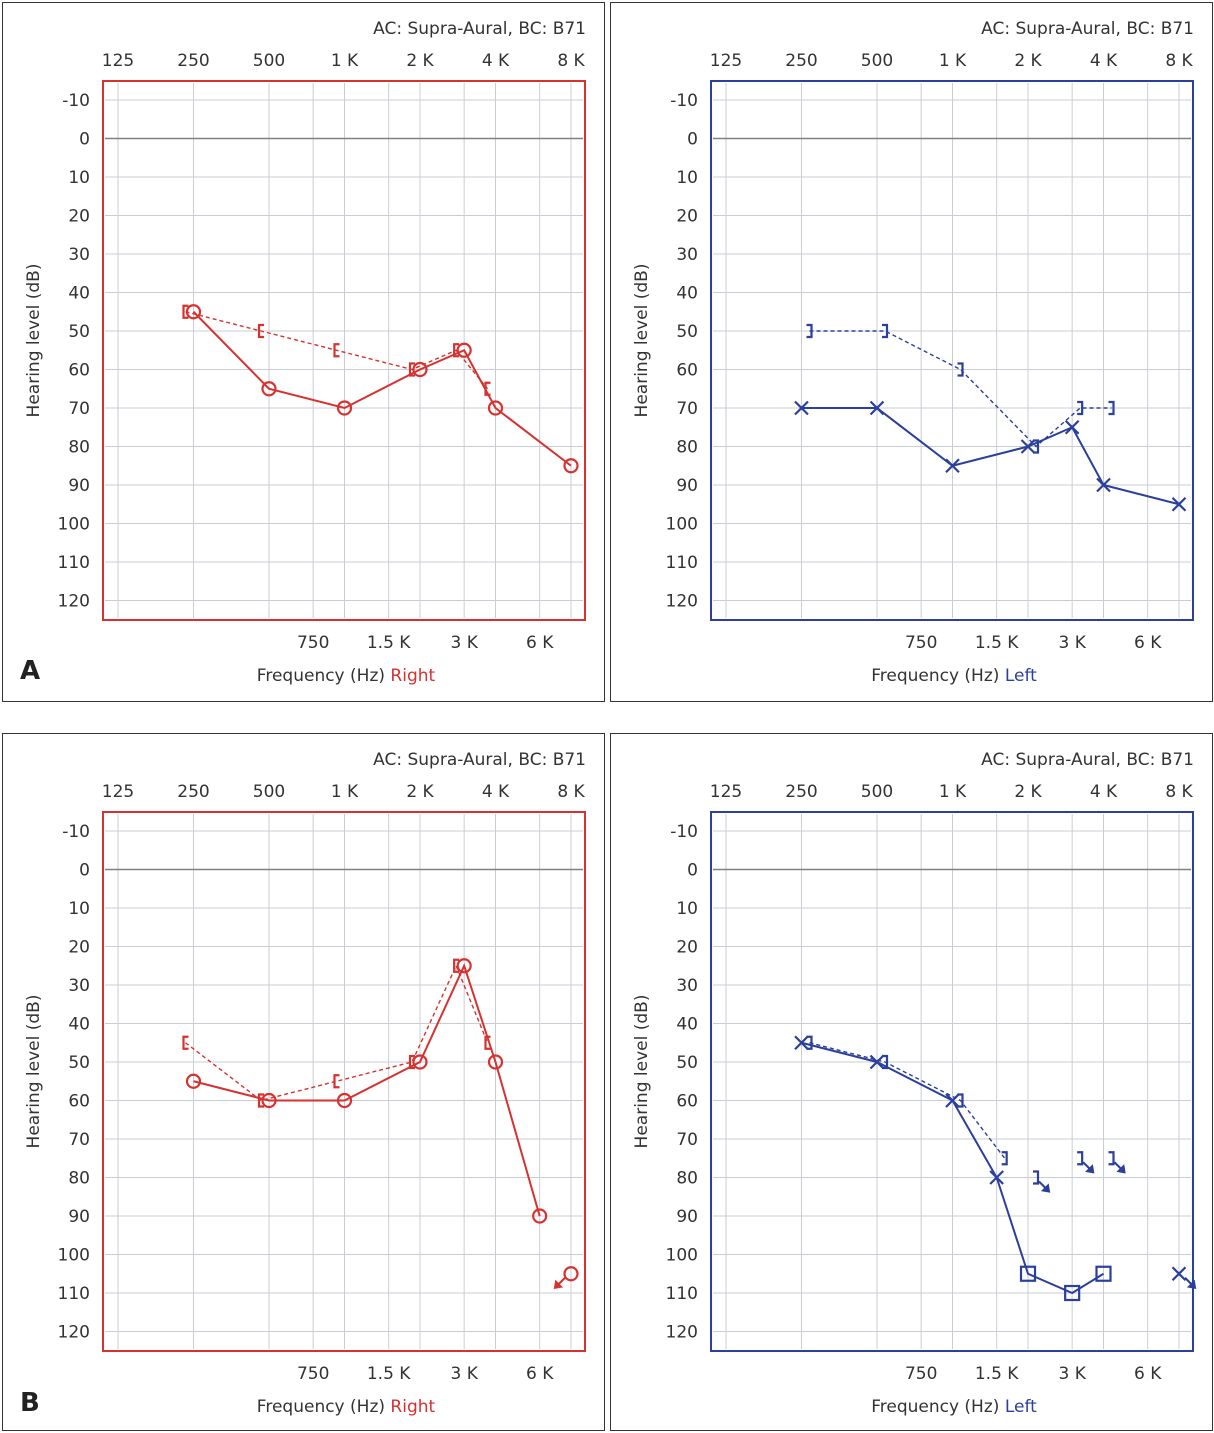 The image size is (1214, 1433). I want to click on top-tick-label: 500, so click(269, 61).